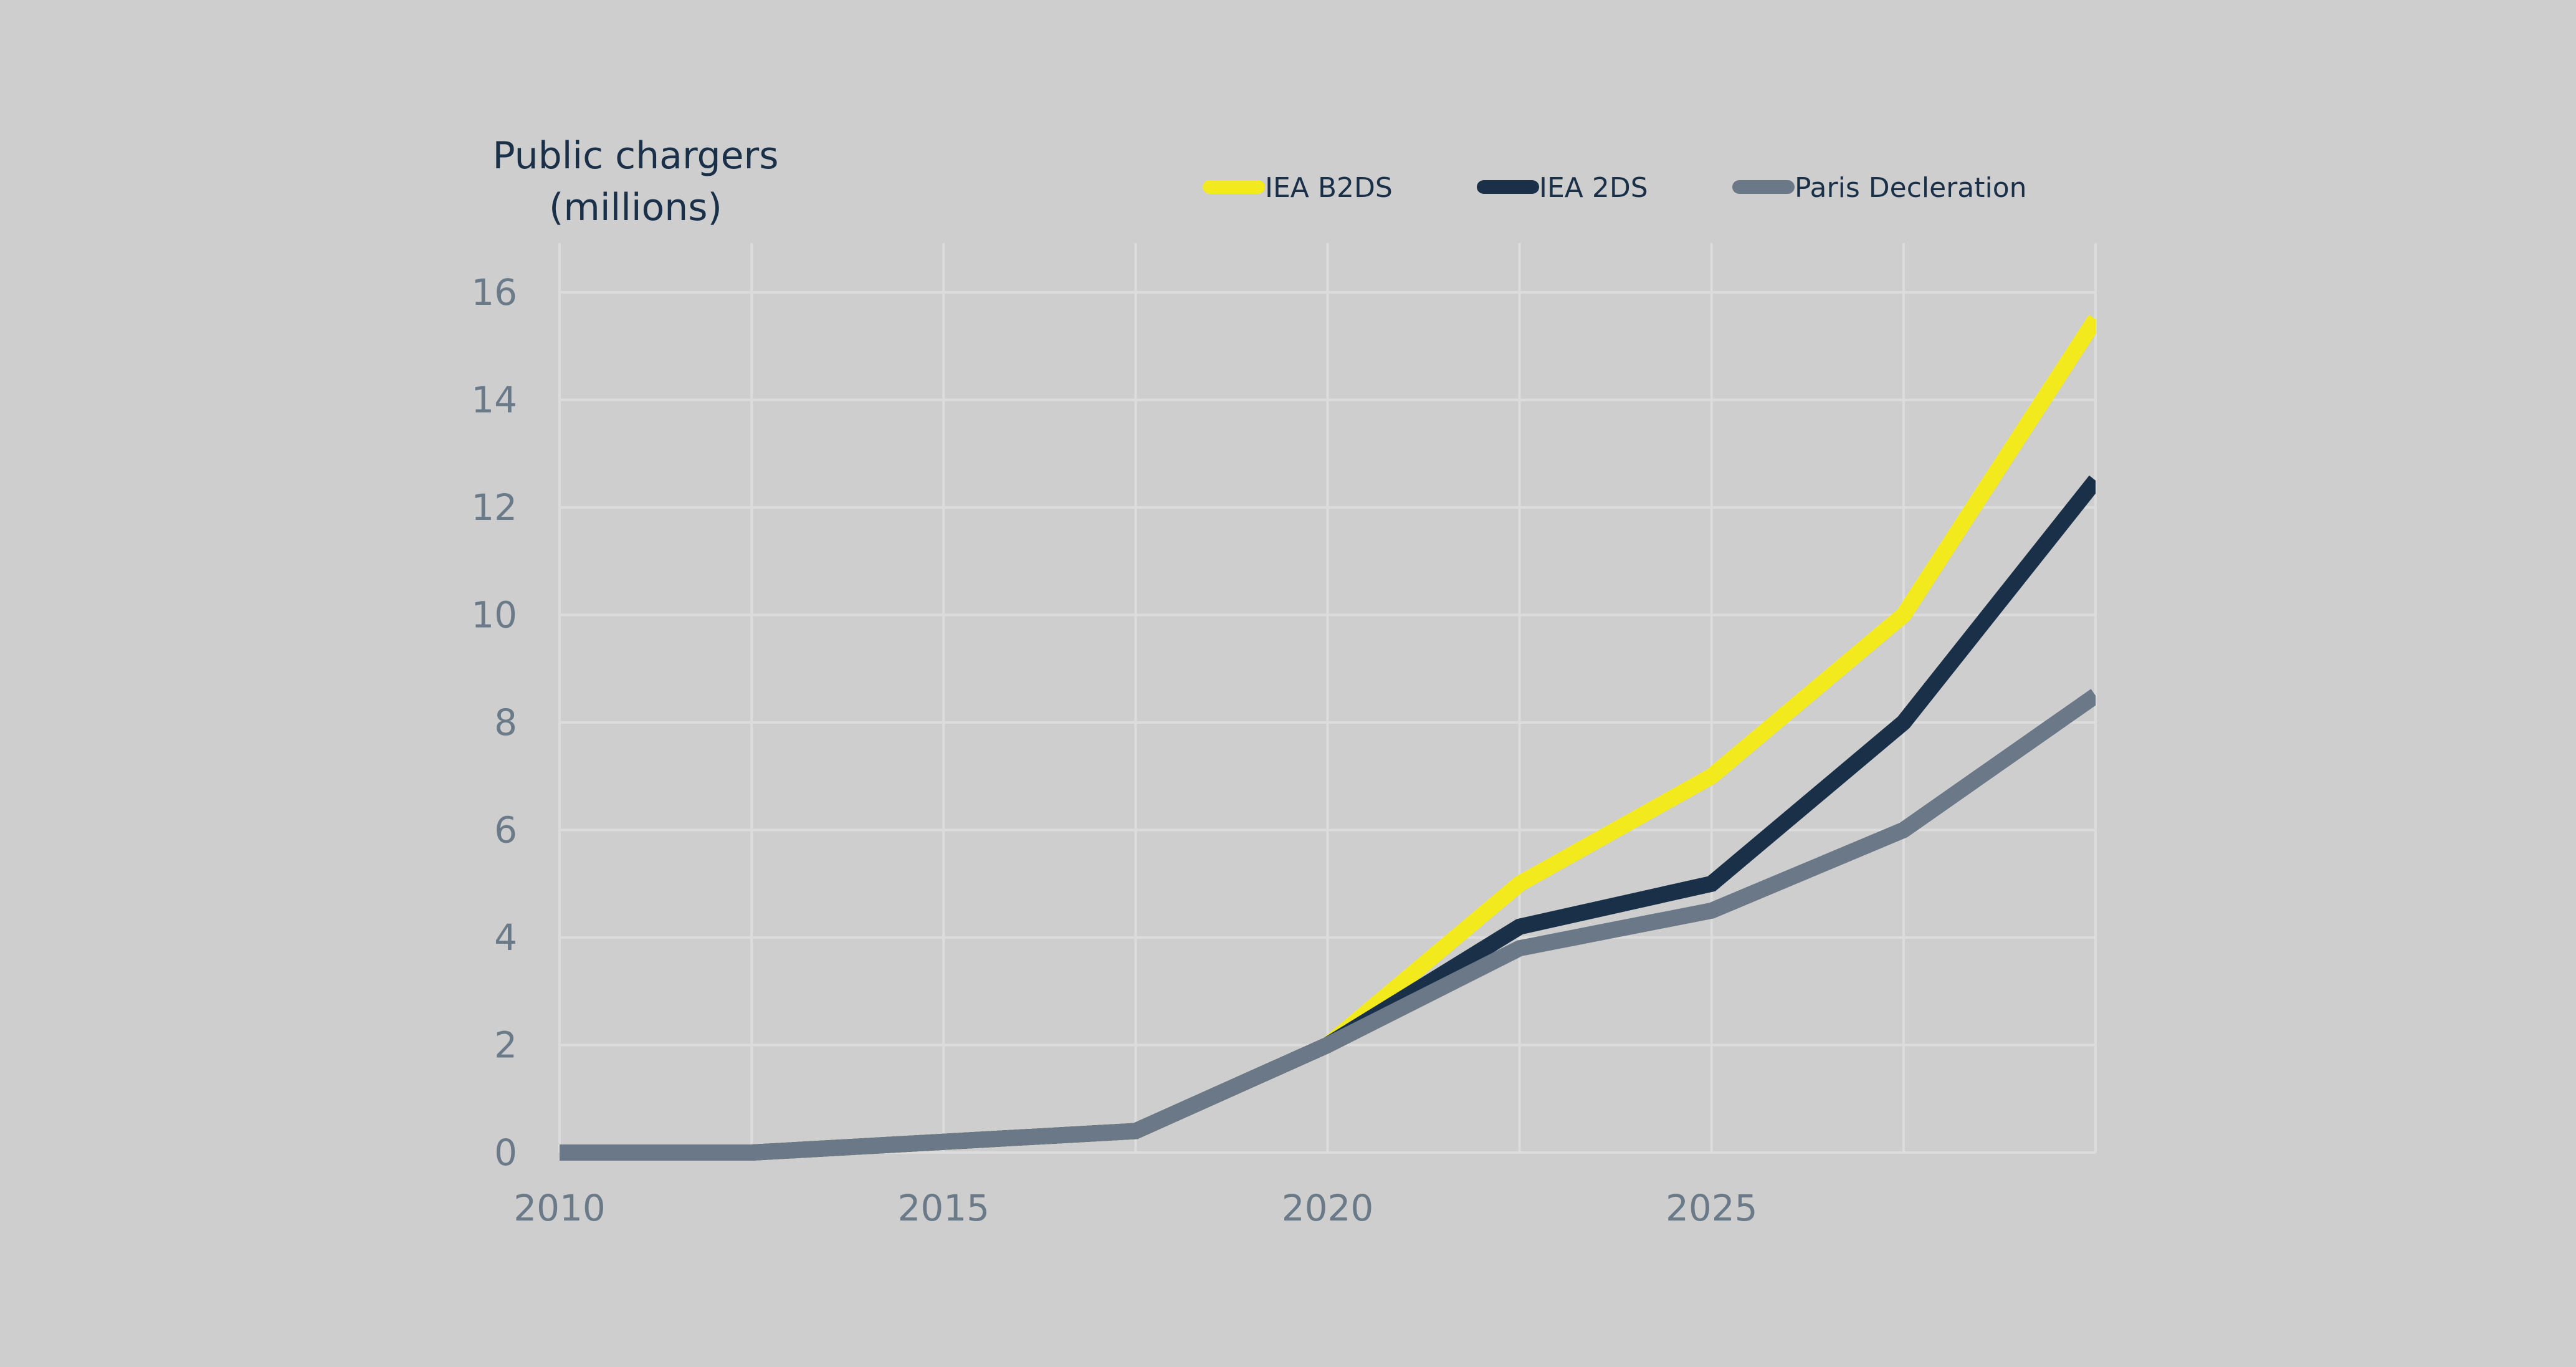 The height and width of the screenshot is (1367, 2576). Describe the element at coordinates (505, 937) in the screenshot. I see `y-tick-label: 4` at that location.